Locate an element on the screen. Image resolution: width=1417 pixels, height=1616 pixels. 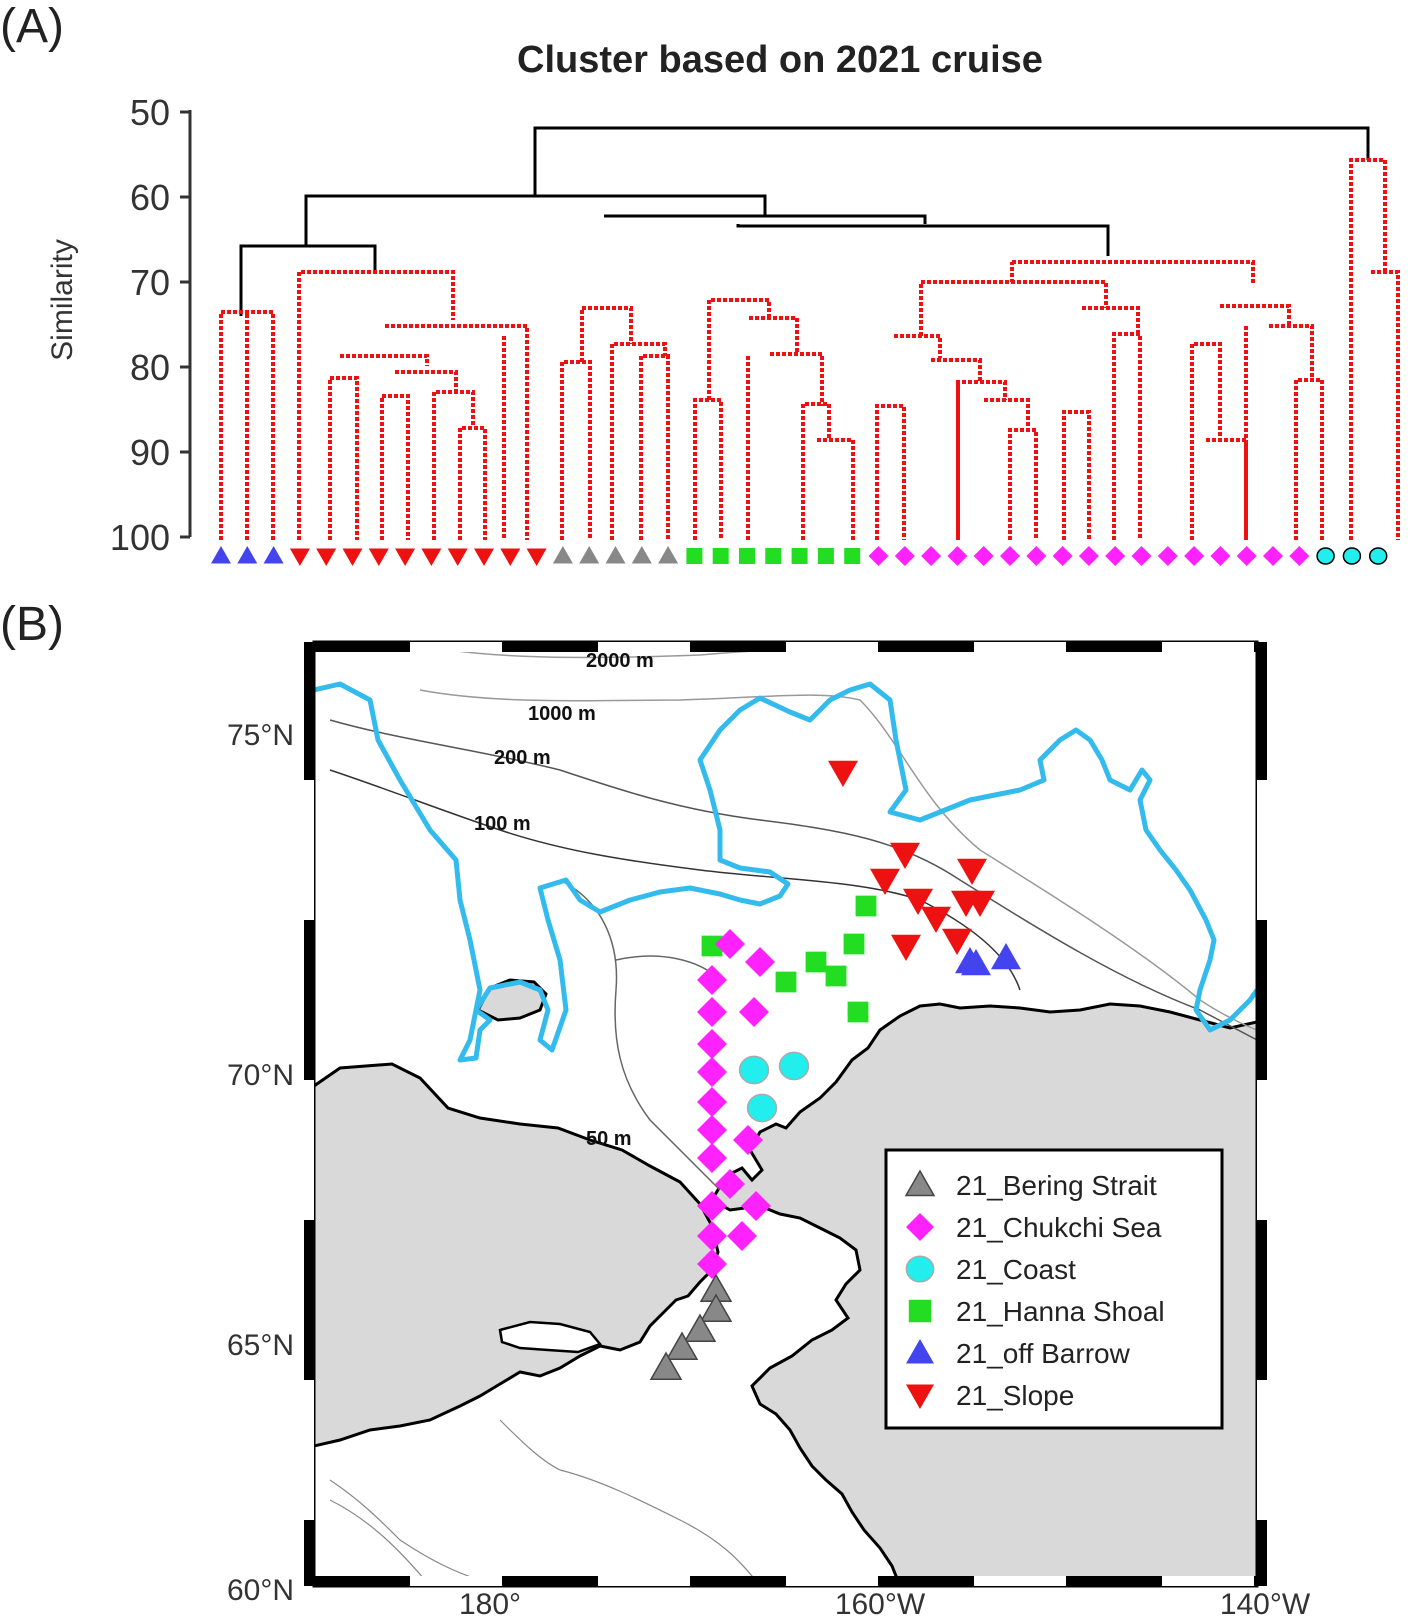
land-chukotka is located at coordinates (517, 1255).